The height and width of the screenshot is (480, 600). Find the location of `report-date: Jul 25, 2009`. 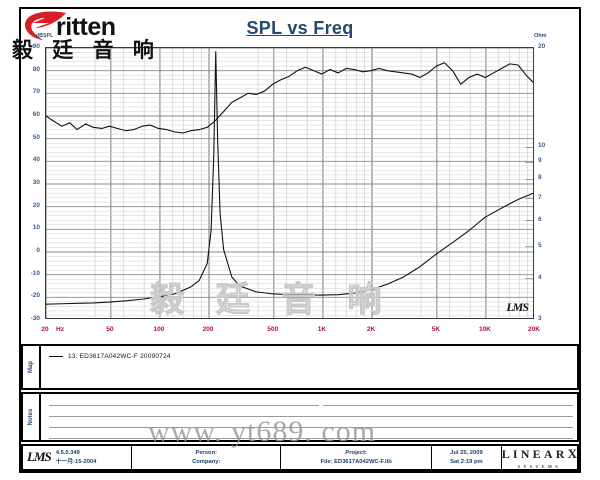

report-date: Jul 25, 2009 is located at coordinates (466, 452).